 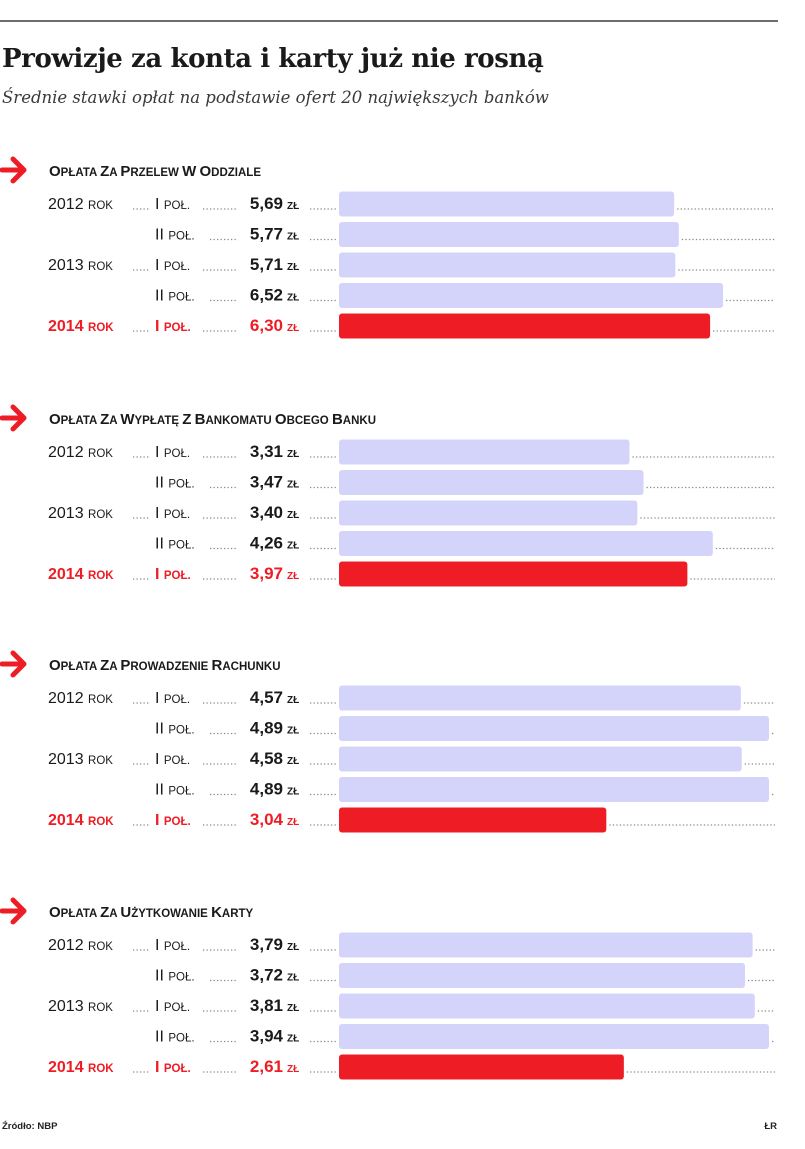 I want to click on value-label: 4,58, so click(x=266, y=758).